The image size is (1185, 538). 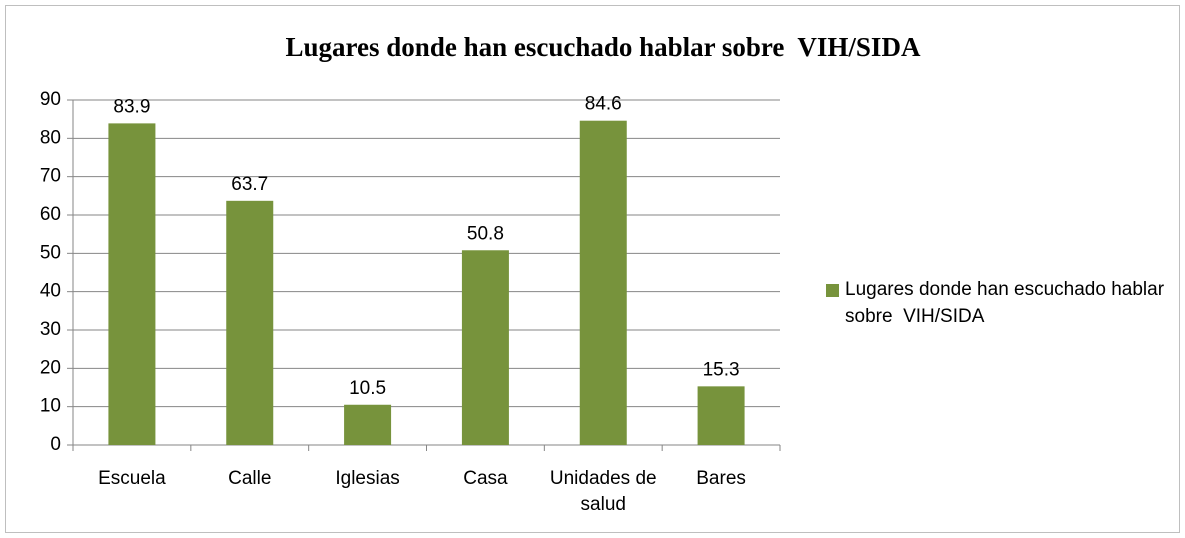 I want to click on y-tick-label: 20, so click(x=50, y=367).